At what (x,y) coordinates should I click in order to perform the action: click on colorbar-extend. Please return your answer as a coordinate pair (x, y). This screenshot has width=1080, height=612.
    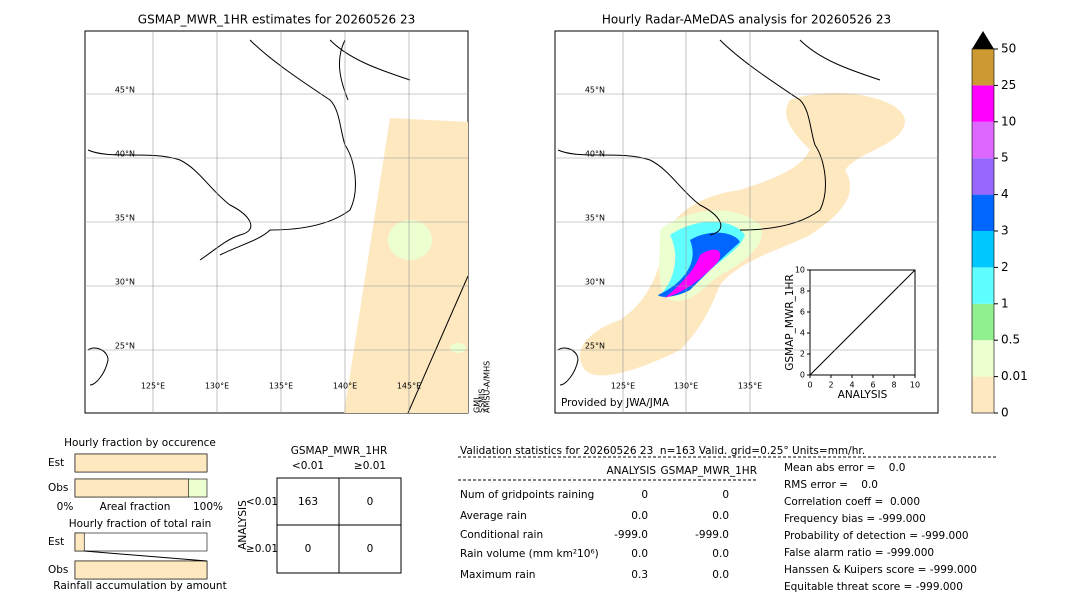
    Looking at the image, I should click on (983, 40).